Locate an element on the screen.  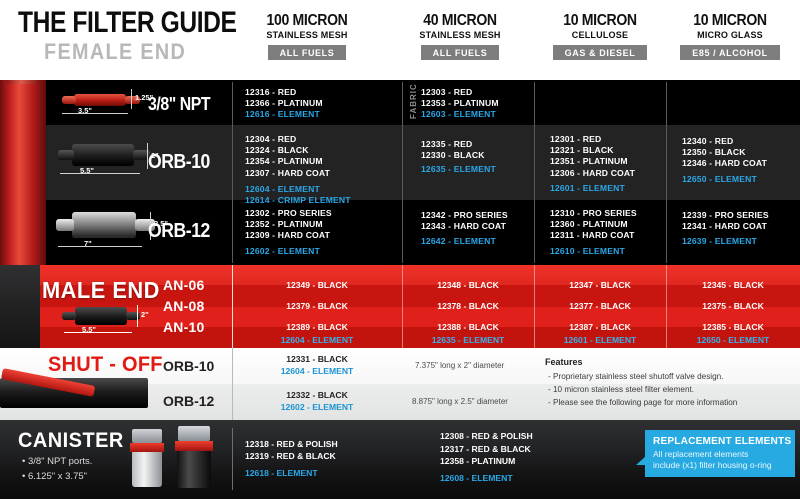
callout-line-2: include (x1) filter housing o-ring is located at coordinates (712, 464).